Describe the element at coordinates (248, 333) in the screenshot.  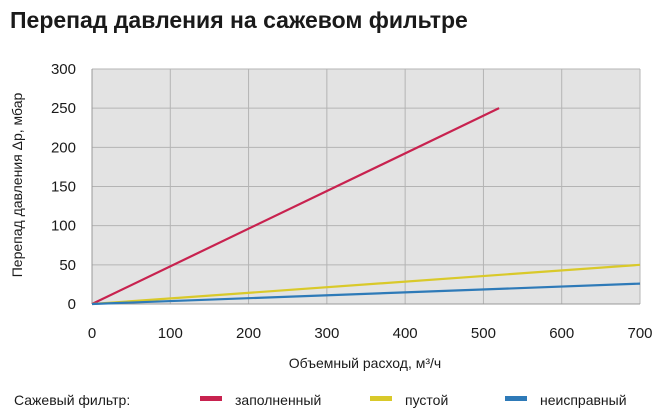
I see `x-tick-label: 200` at that location.